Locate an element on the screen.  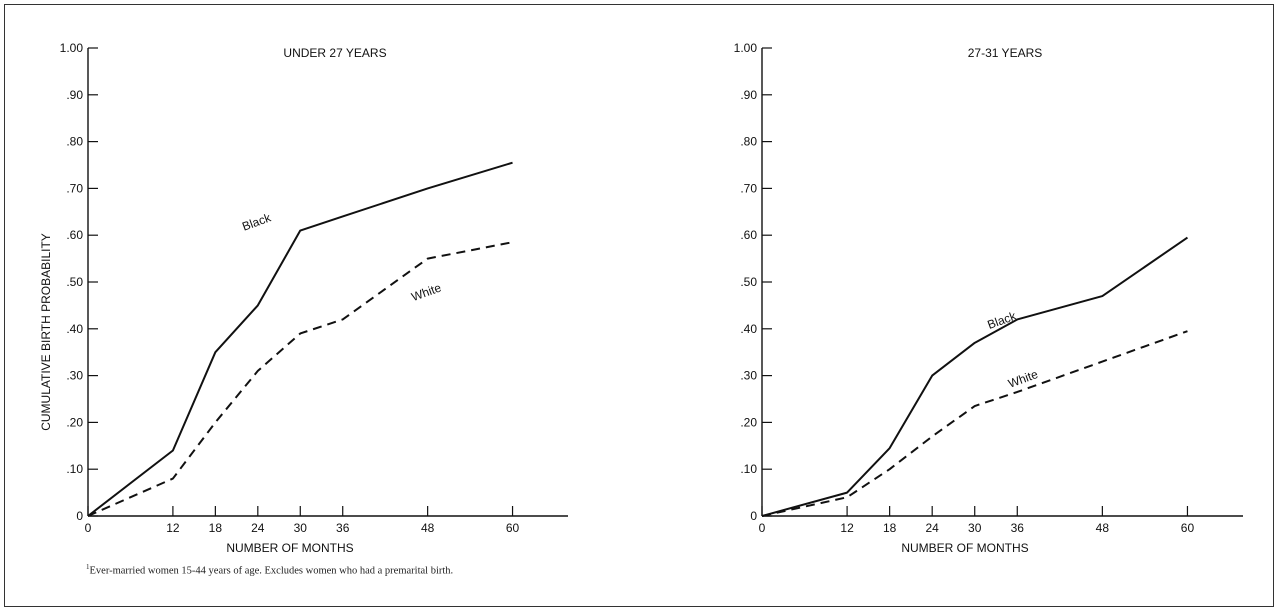
footnote-marker: 1 is located at coordinates (88, 567).